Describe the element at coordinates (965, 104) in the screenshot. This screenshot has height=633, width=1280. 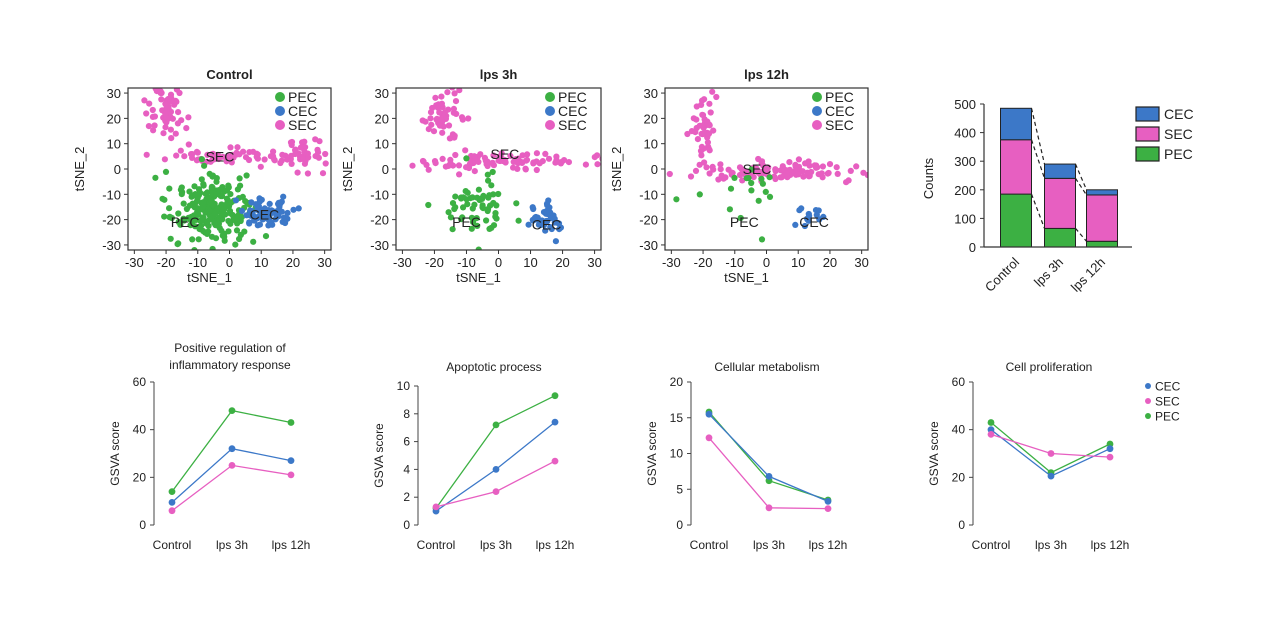
I see `y-tick-label: 500` at that location.